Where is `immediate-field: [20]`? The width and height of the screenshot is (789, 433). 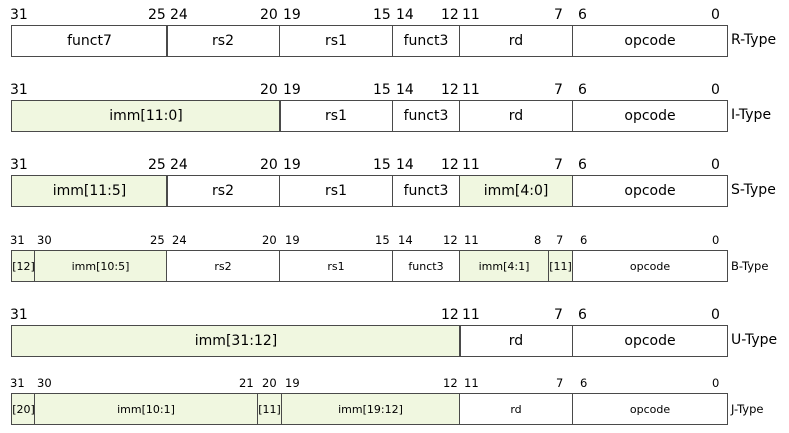
immediate-field: [20] is located at coordinates (23, 409).